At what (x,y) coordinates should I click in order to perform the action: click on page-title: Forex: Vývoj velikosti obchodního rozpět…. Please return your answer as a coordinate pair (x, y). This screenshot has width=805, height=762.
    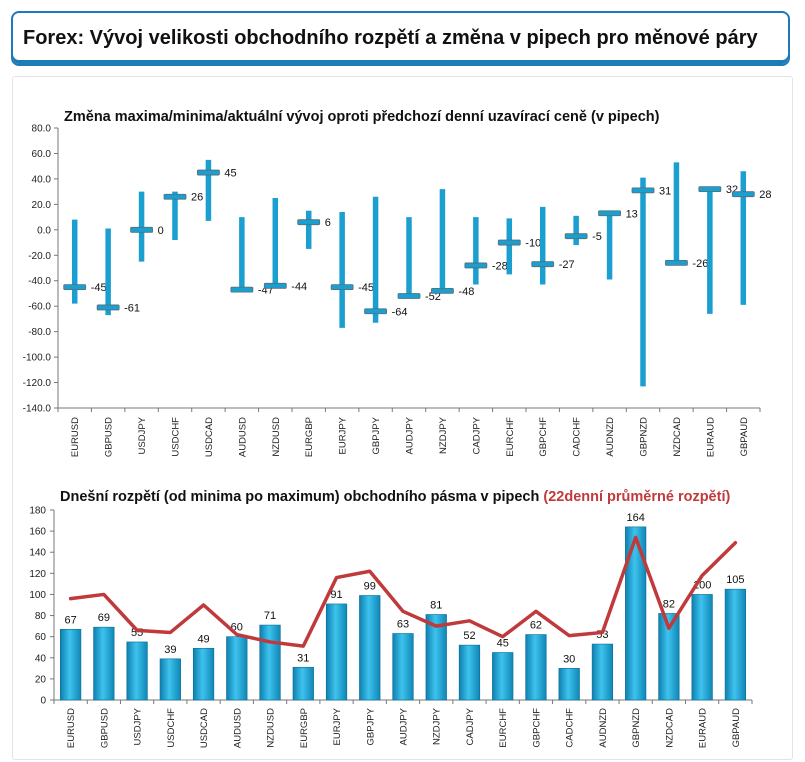
    Looking at the image, I should click on (390, 38).